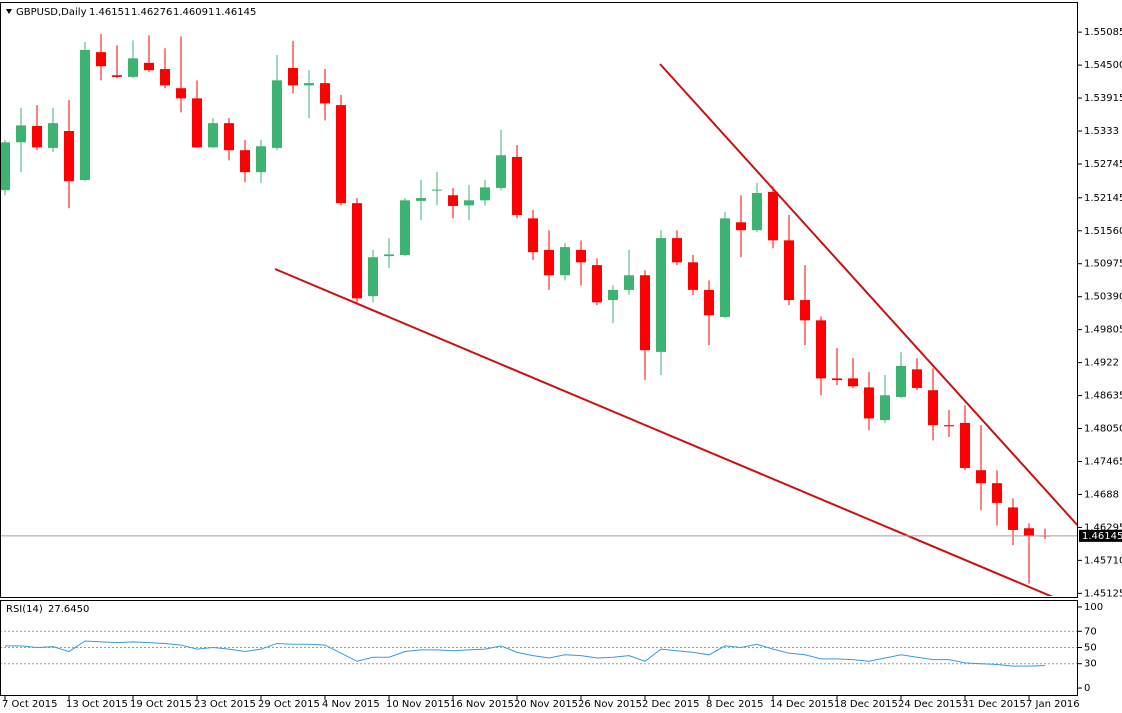 This screenshot has width=1122, height=713. What do you see at coordinates (1090, 631) in the screenshot?
I see `rsi-tick-label: 70` at bounding box center [1090, 631].